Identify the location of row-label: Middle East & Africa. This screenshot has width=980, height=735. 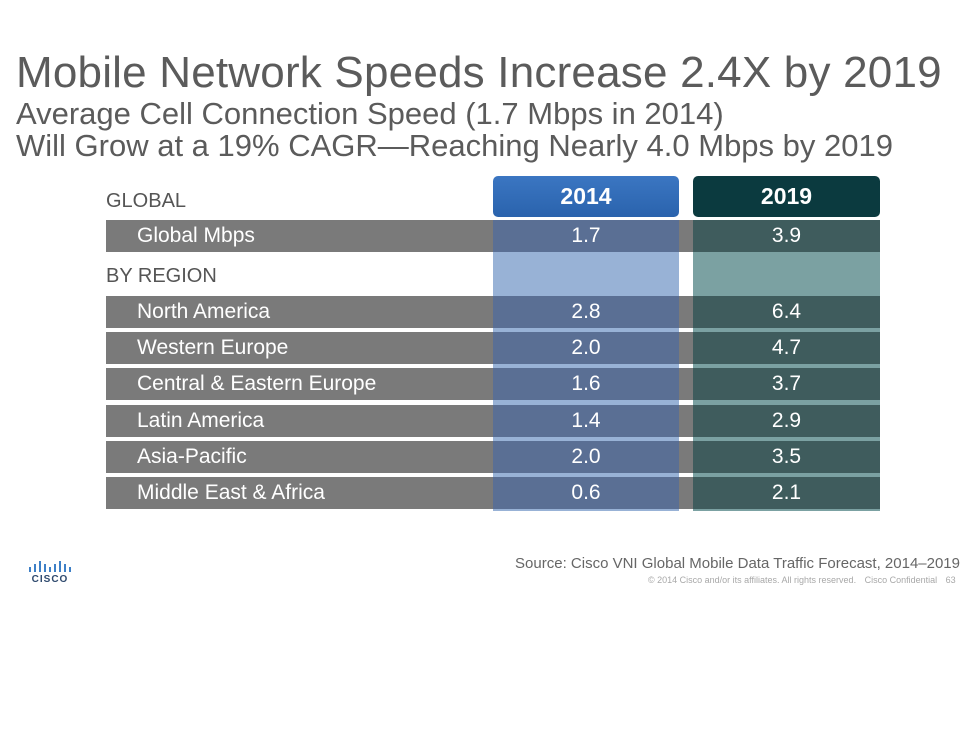
(299, 493).